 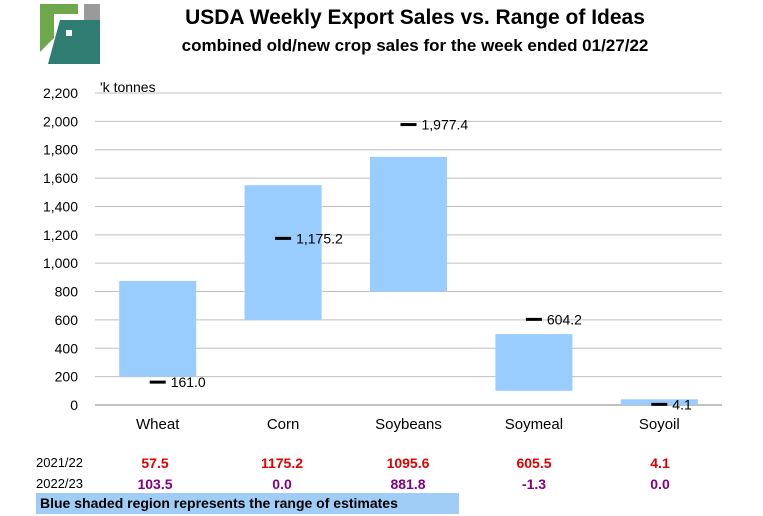 I want to click on y-tick-label: 1,400, so click(x=60, y=206).